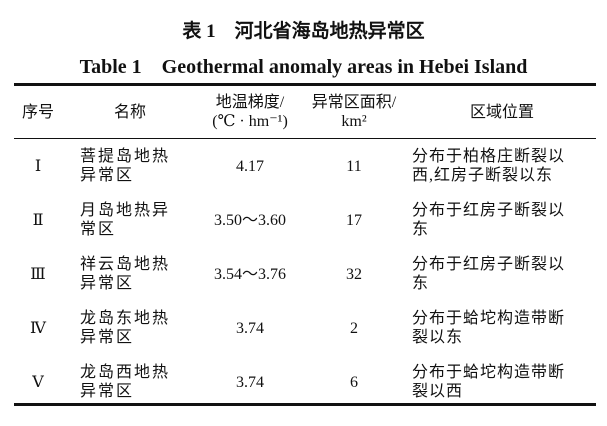 This screenshot has height=426, width=607. I want to click on row-gradient-cell: 3.54～3.76, so click(250, 274).